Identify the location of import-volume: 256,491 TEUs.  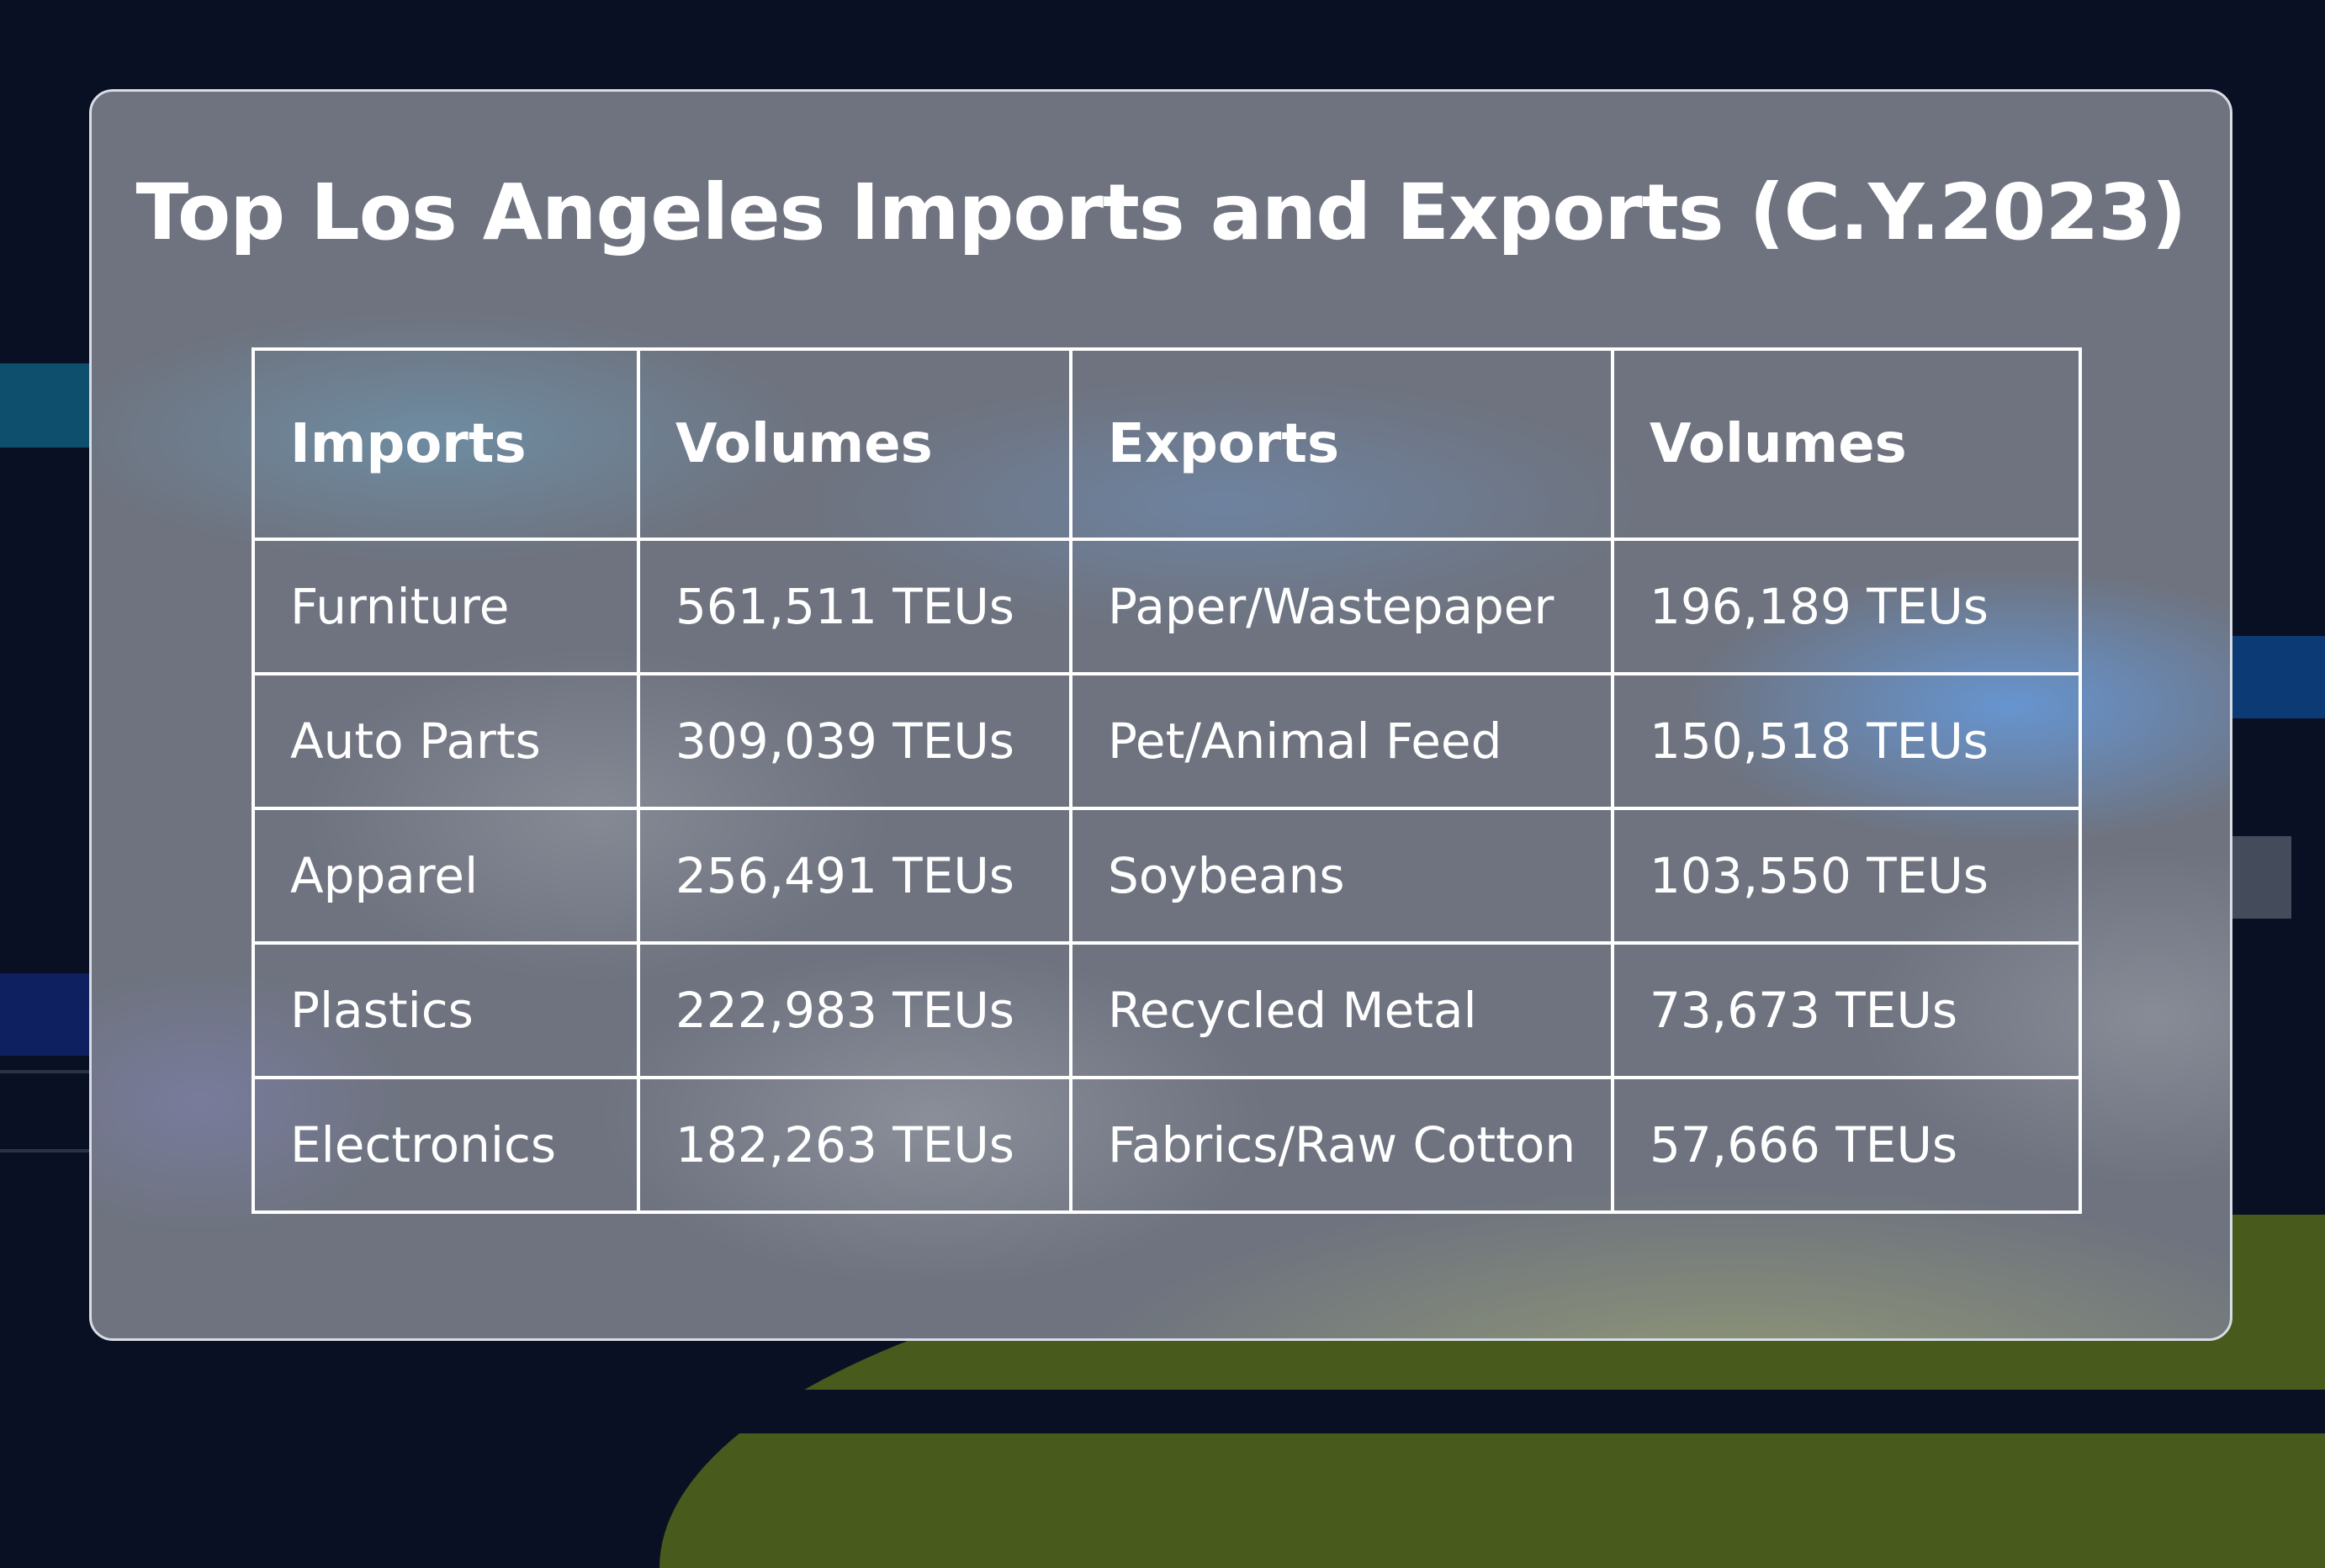
(854, 876).